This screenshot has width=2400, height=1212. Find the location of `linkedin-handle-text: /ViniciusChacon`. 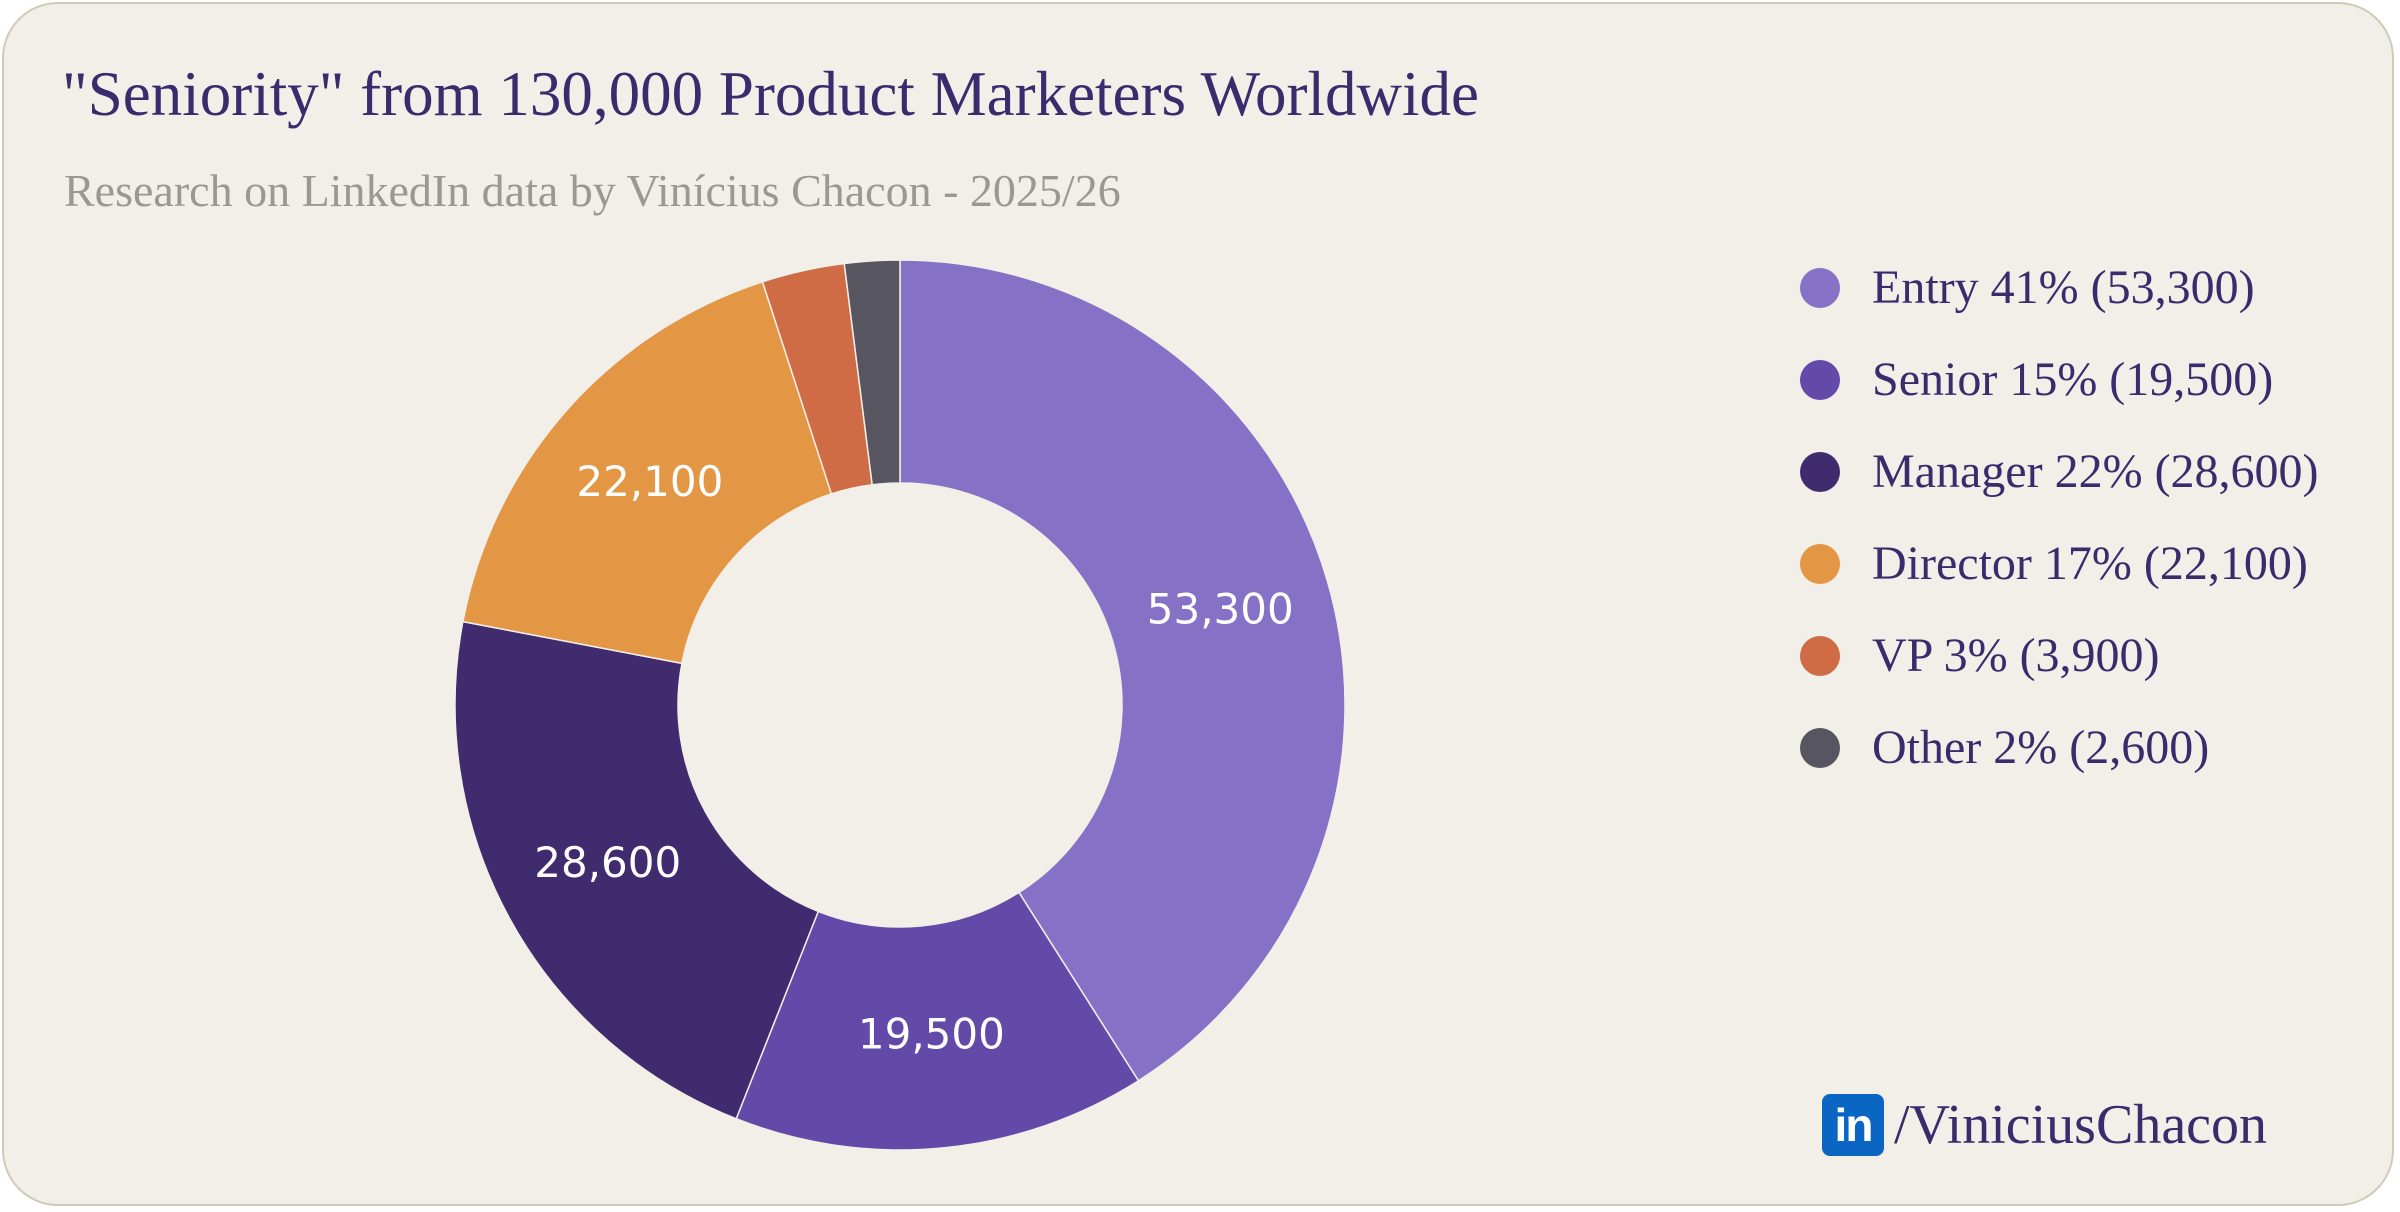

linkedin-handle-text: /ViniciusChacon is located at coordinates (2081, 1125).